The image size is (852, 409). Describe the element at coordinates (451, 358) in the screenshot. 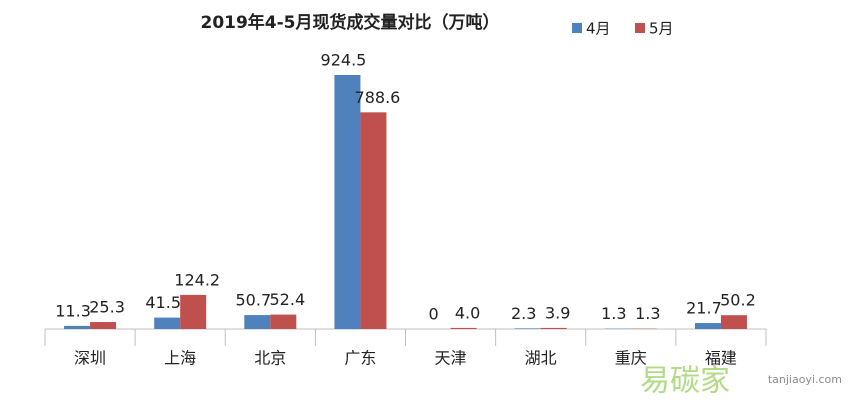

I see `x-tick-label: 天津` at that location.